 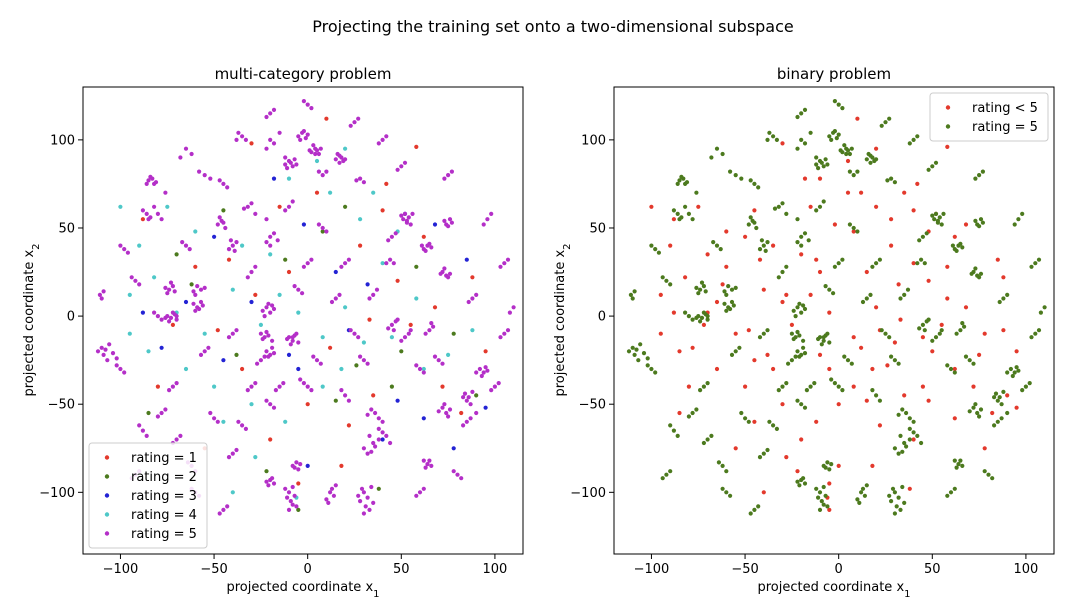 I want to click on binary-x-tick-label: 100, so click(x=1026, y=569).